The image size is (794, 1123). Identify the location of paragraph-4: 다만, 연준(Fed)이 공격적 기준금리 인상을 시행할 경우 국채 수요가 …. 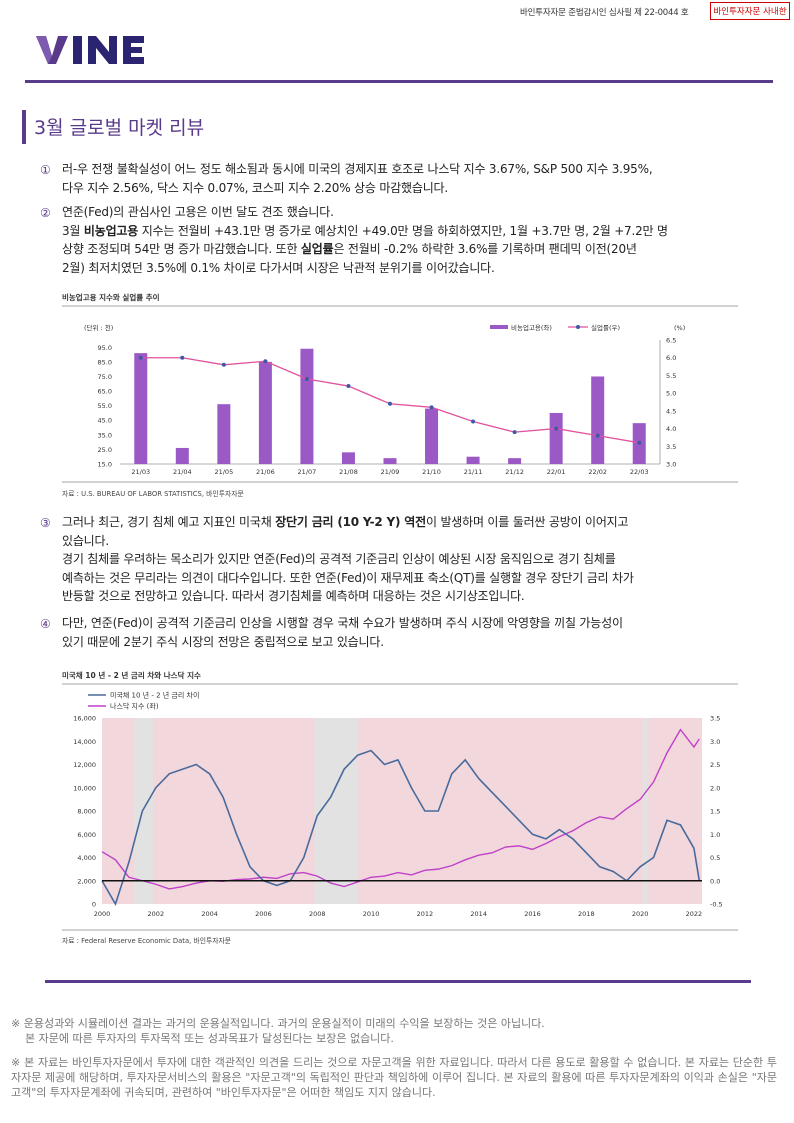
(342, 632).